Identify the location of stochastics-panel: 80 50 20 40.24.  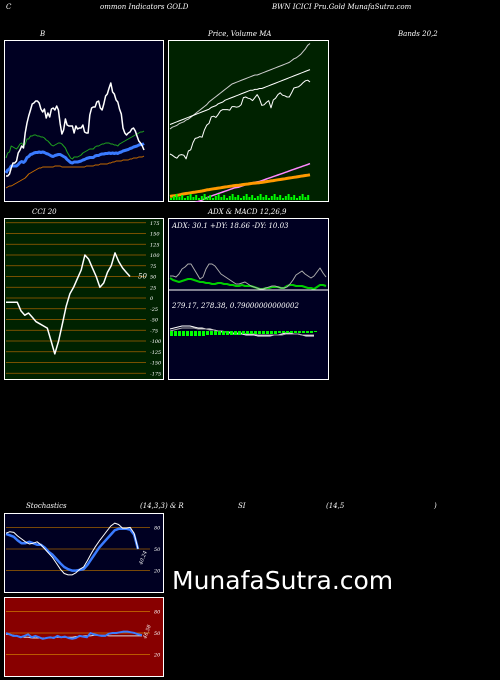
(84, 553).